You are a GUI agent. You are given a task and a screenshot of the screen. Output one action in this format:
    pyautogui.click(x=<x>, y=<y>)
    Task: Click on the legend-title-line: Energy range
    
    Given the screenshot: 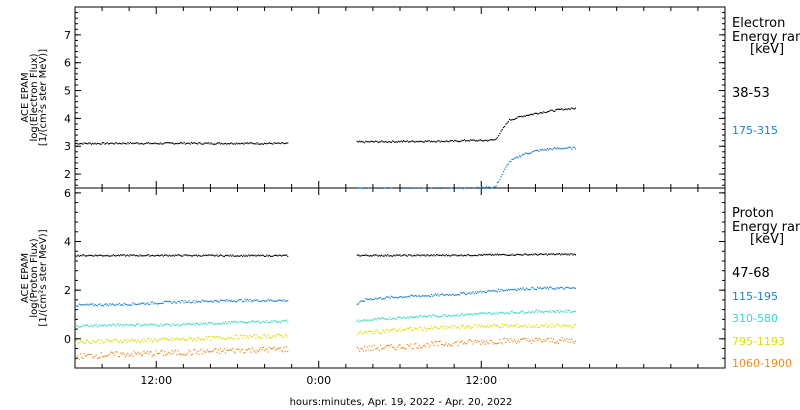 What is the action you would take?
    pyautogui.click(x=766, y=37)
    